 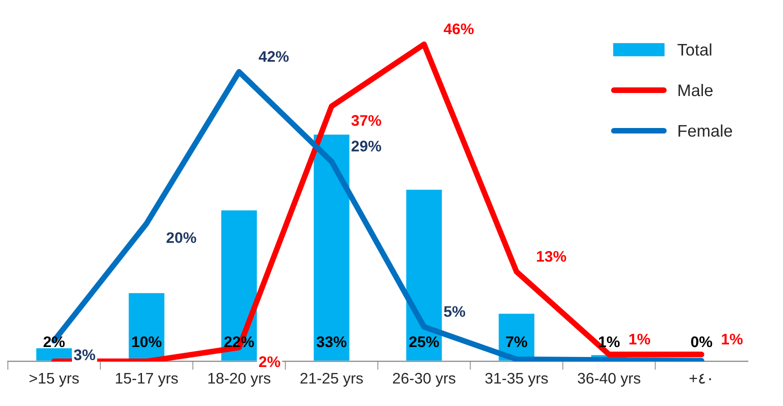 What do you see at coordinates (181, 238) in the screenshot?
I see `data-label: 20%` at bounding box center [181, 238].